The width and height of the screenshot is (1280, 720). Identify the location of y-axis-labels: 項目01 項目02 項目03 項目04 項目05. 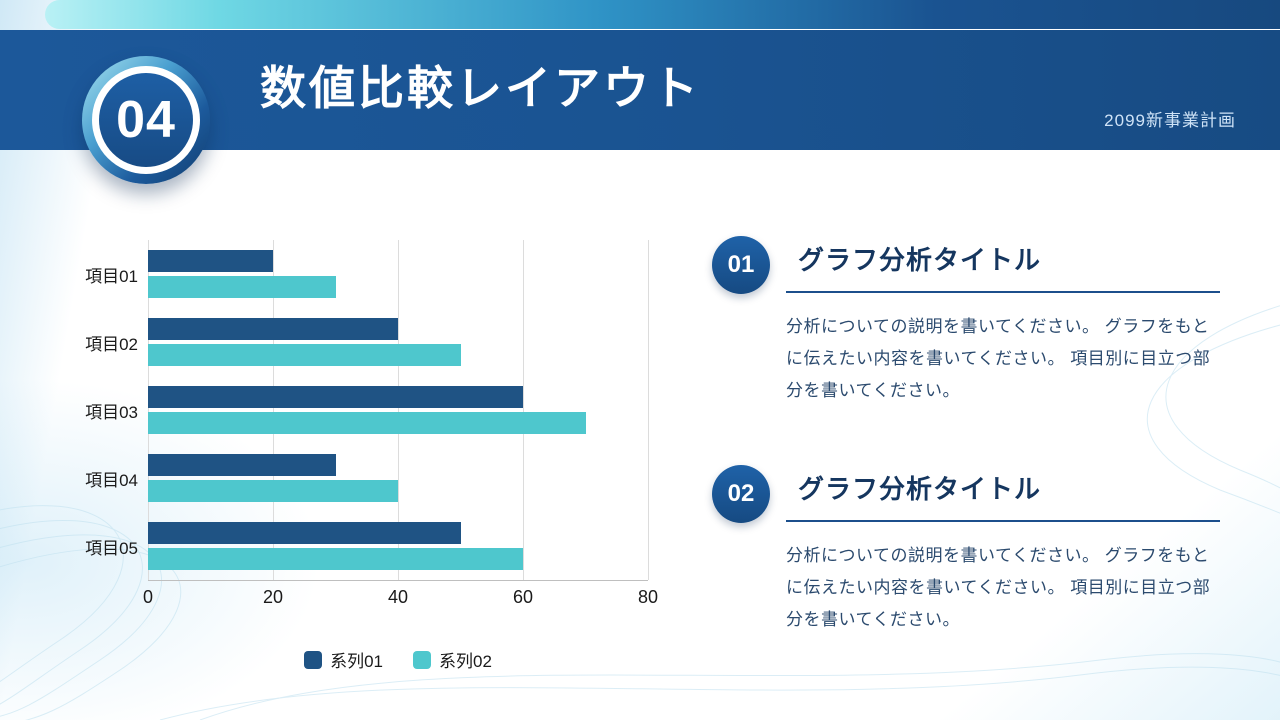
(114, 410).